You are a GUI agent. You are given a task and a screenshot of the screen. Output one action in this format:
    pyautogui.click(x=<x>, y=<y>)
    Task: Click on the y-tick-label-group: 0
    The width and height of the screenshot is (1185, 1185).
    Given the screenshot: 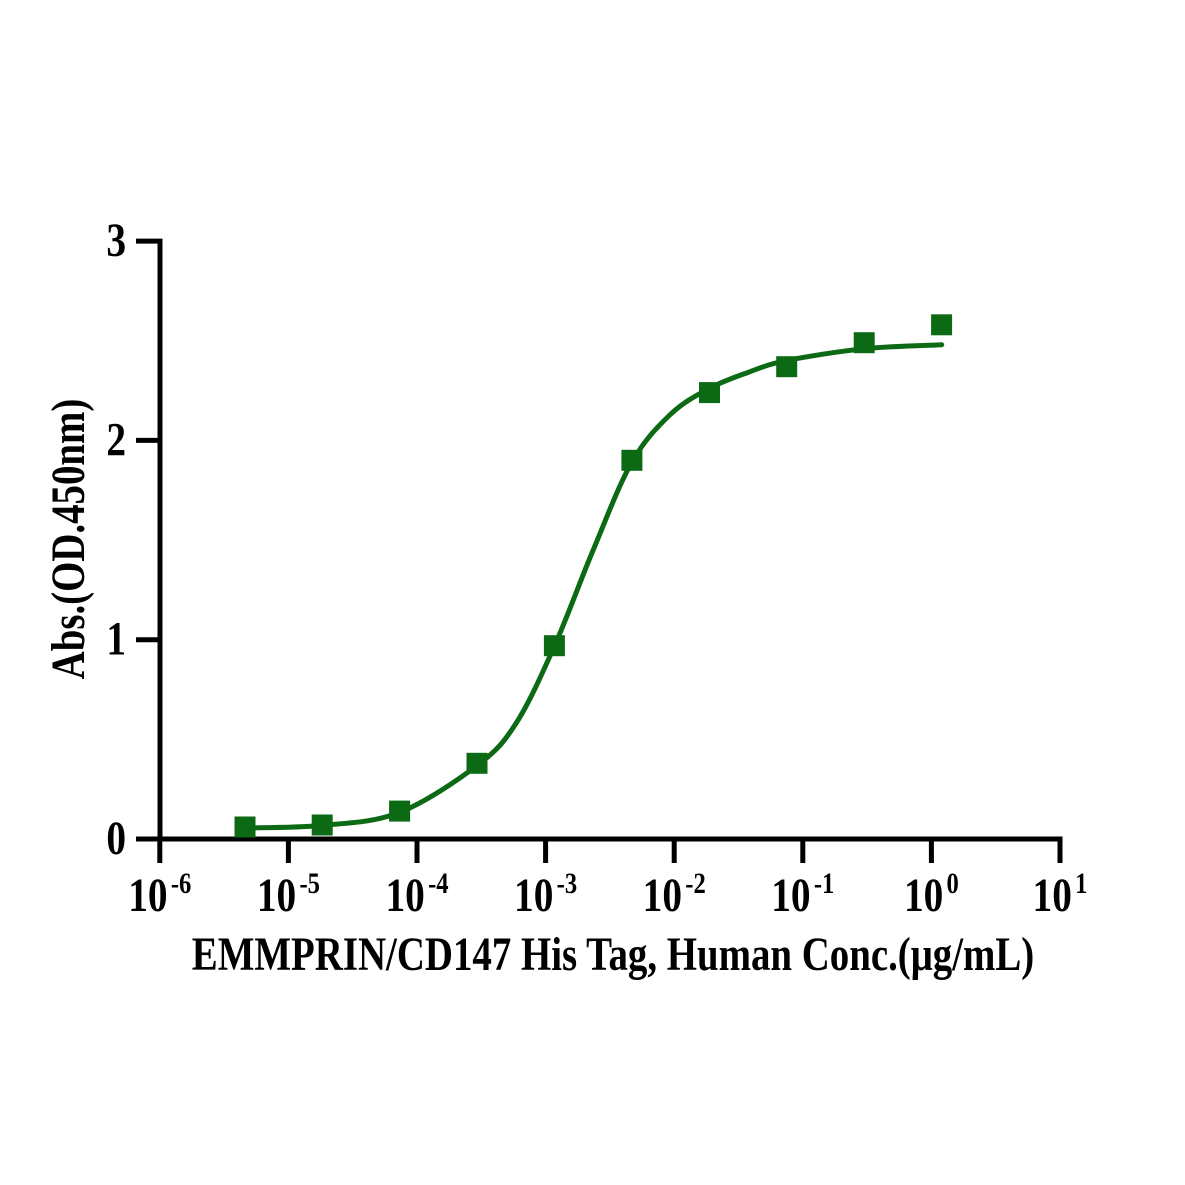 What is the action you would take?
    pyautogui.click(x=116, y=838)
    